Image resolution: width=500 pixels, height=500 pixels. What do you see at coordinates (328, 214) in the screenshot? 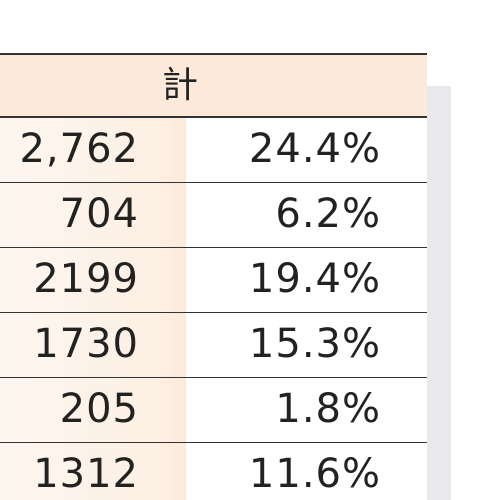
I see `percent-value: 6.2%` at bounding box center [328, 214].